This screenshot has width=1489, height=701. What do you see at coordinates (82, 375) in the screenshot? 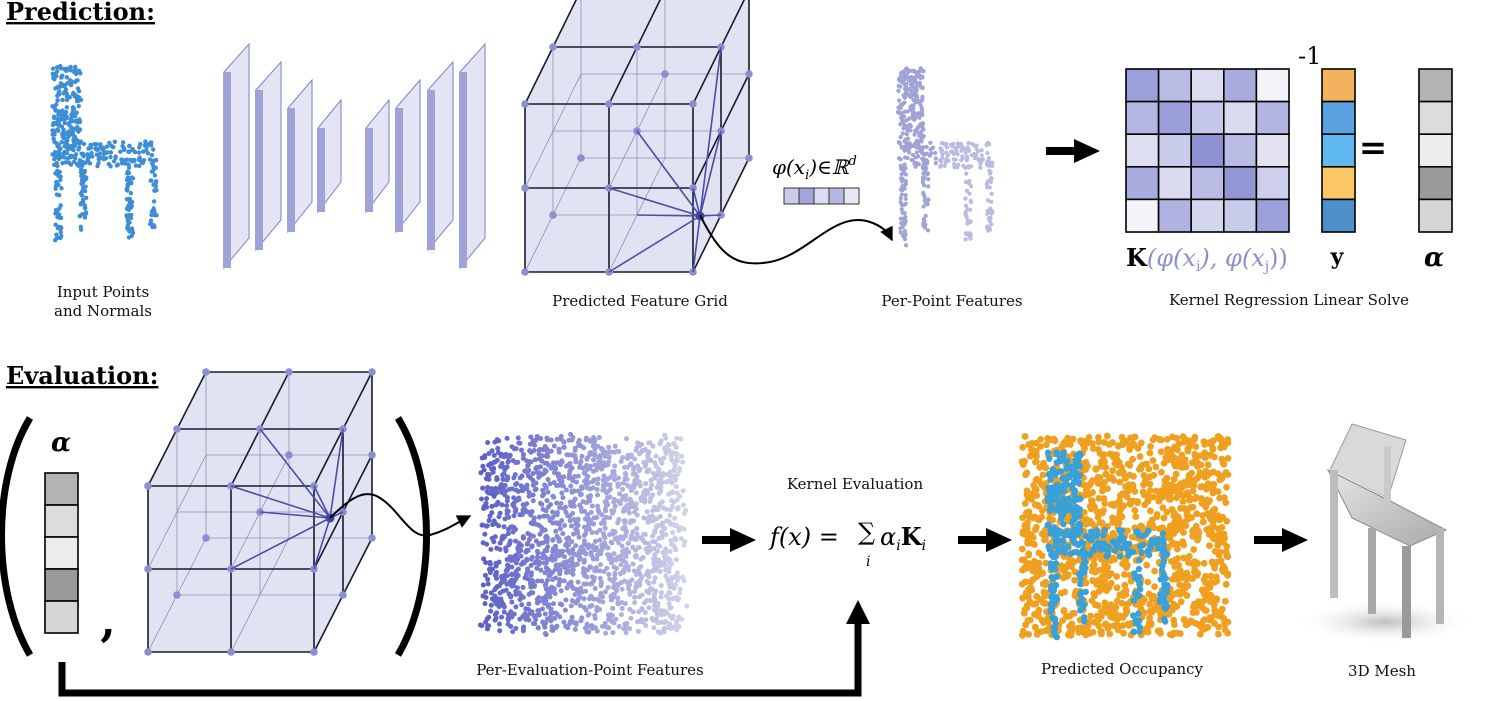
I see `evaluation-heading: Evaluation:` at bounding box center [82, 375].